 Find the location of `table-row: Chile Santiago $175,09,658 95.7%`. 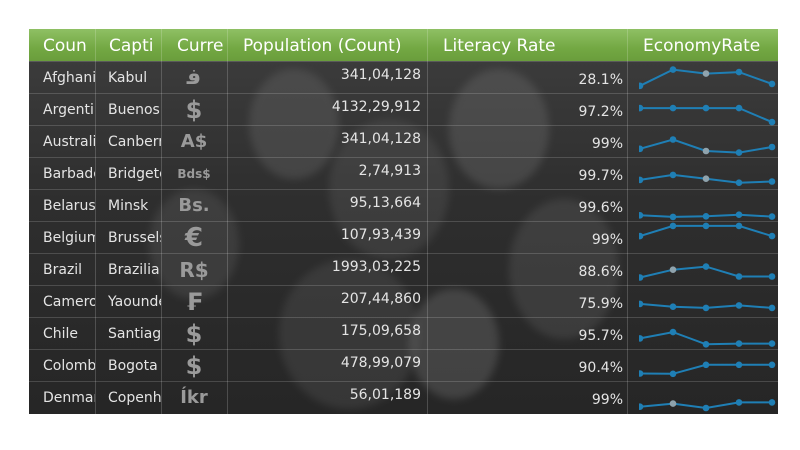

table-row: Chile Santiago $175,09,658 95.7% is located at coordinates (403, 333).